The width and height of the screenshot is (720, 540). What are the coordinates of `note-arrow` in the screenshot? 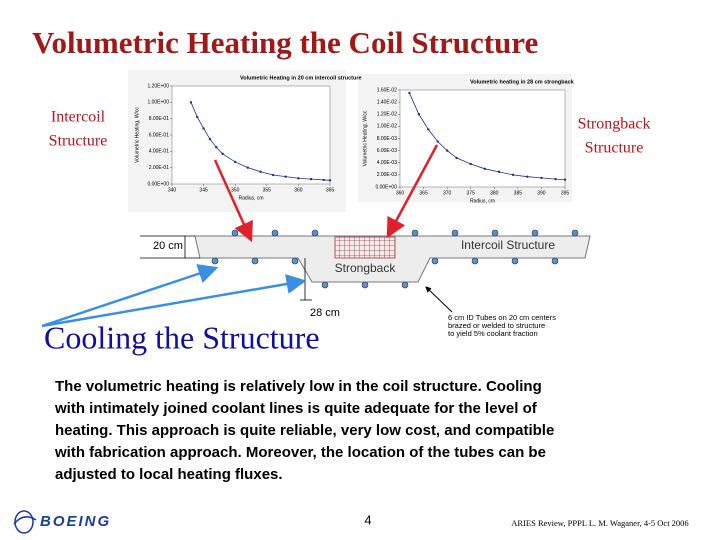 It's located at (439, 299).